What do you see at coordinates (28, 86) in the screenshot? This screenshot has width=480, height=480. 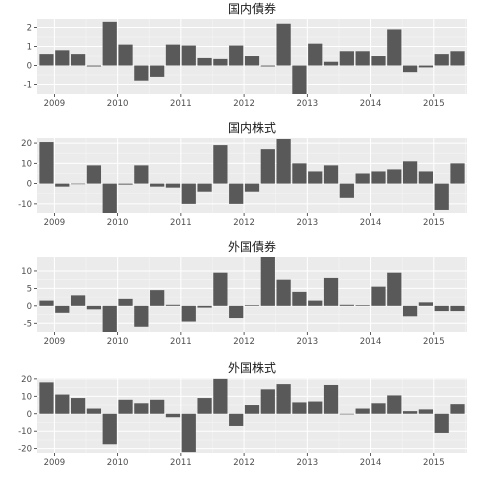 I see `y-tick-label: -1` at bounding box center [28, 86].